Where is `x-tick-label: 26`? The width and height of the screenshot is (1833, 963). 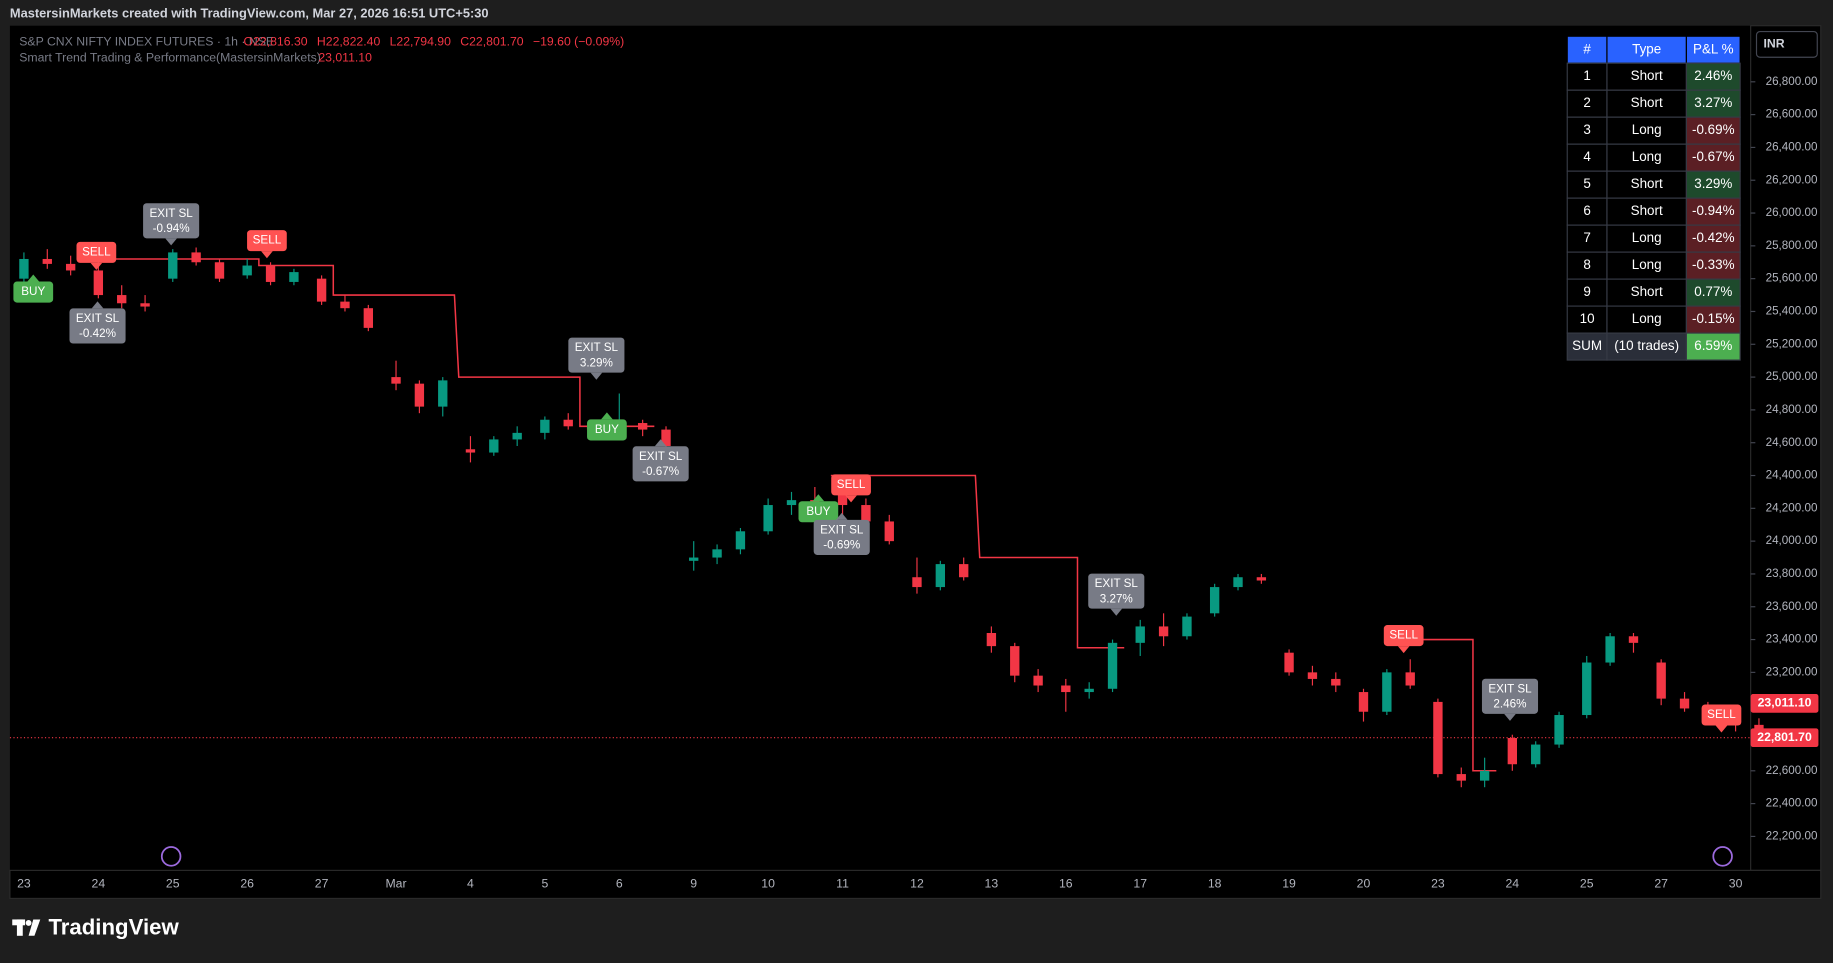 x-tick-label: 26 is located at coordinates (247, 884).